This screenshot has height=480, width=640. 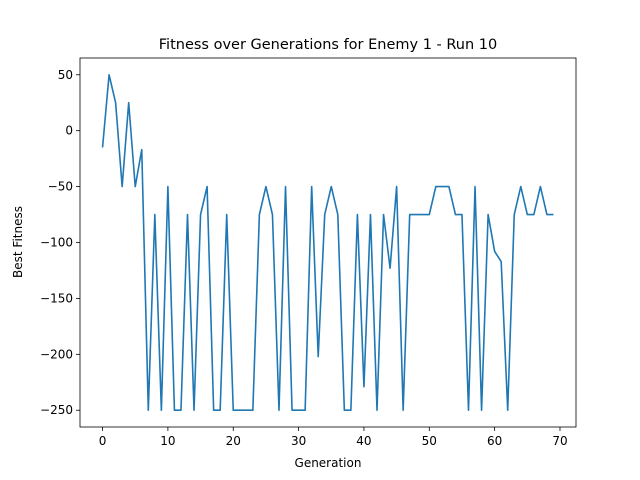 I want to click on y-tick-label: −200, so click(x=56, y=354).